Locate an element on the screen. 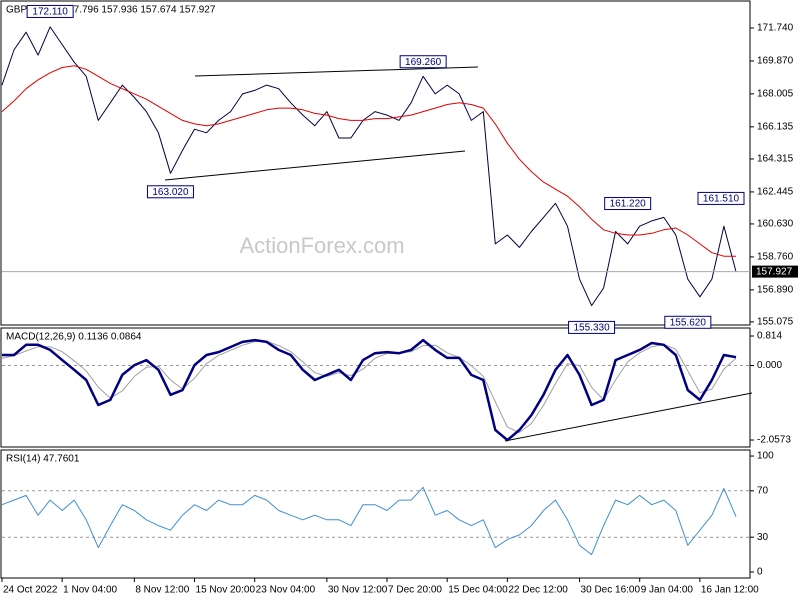 Image resolution: width=800 pixels, height=600 pixels. annotation-label: 163.020 is located at coordinates (170, 192).